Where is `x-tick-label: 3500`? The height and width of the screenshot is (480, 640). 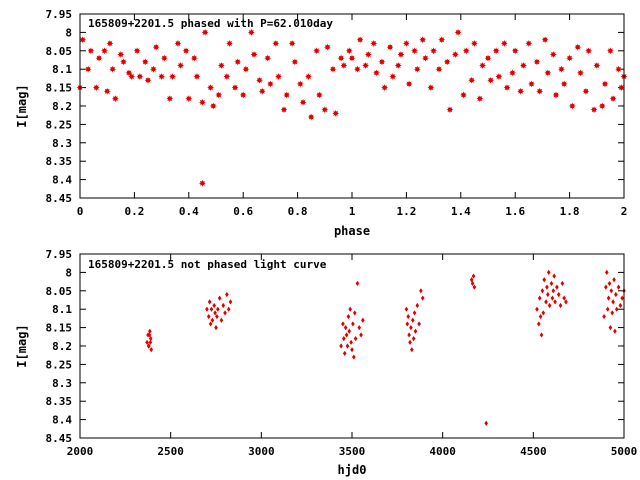
x-tick-label: 3500 is located at coordinates (352, 451).